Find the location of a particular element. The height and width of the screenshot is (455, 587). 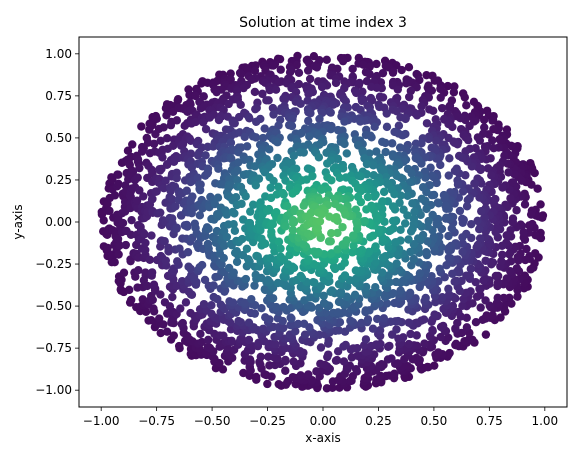

x-tick-label: −1.00 is located at coordinates (101, 421).